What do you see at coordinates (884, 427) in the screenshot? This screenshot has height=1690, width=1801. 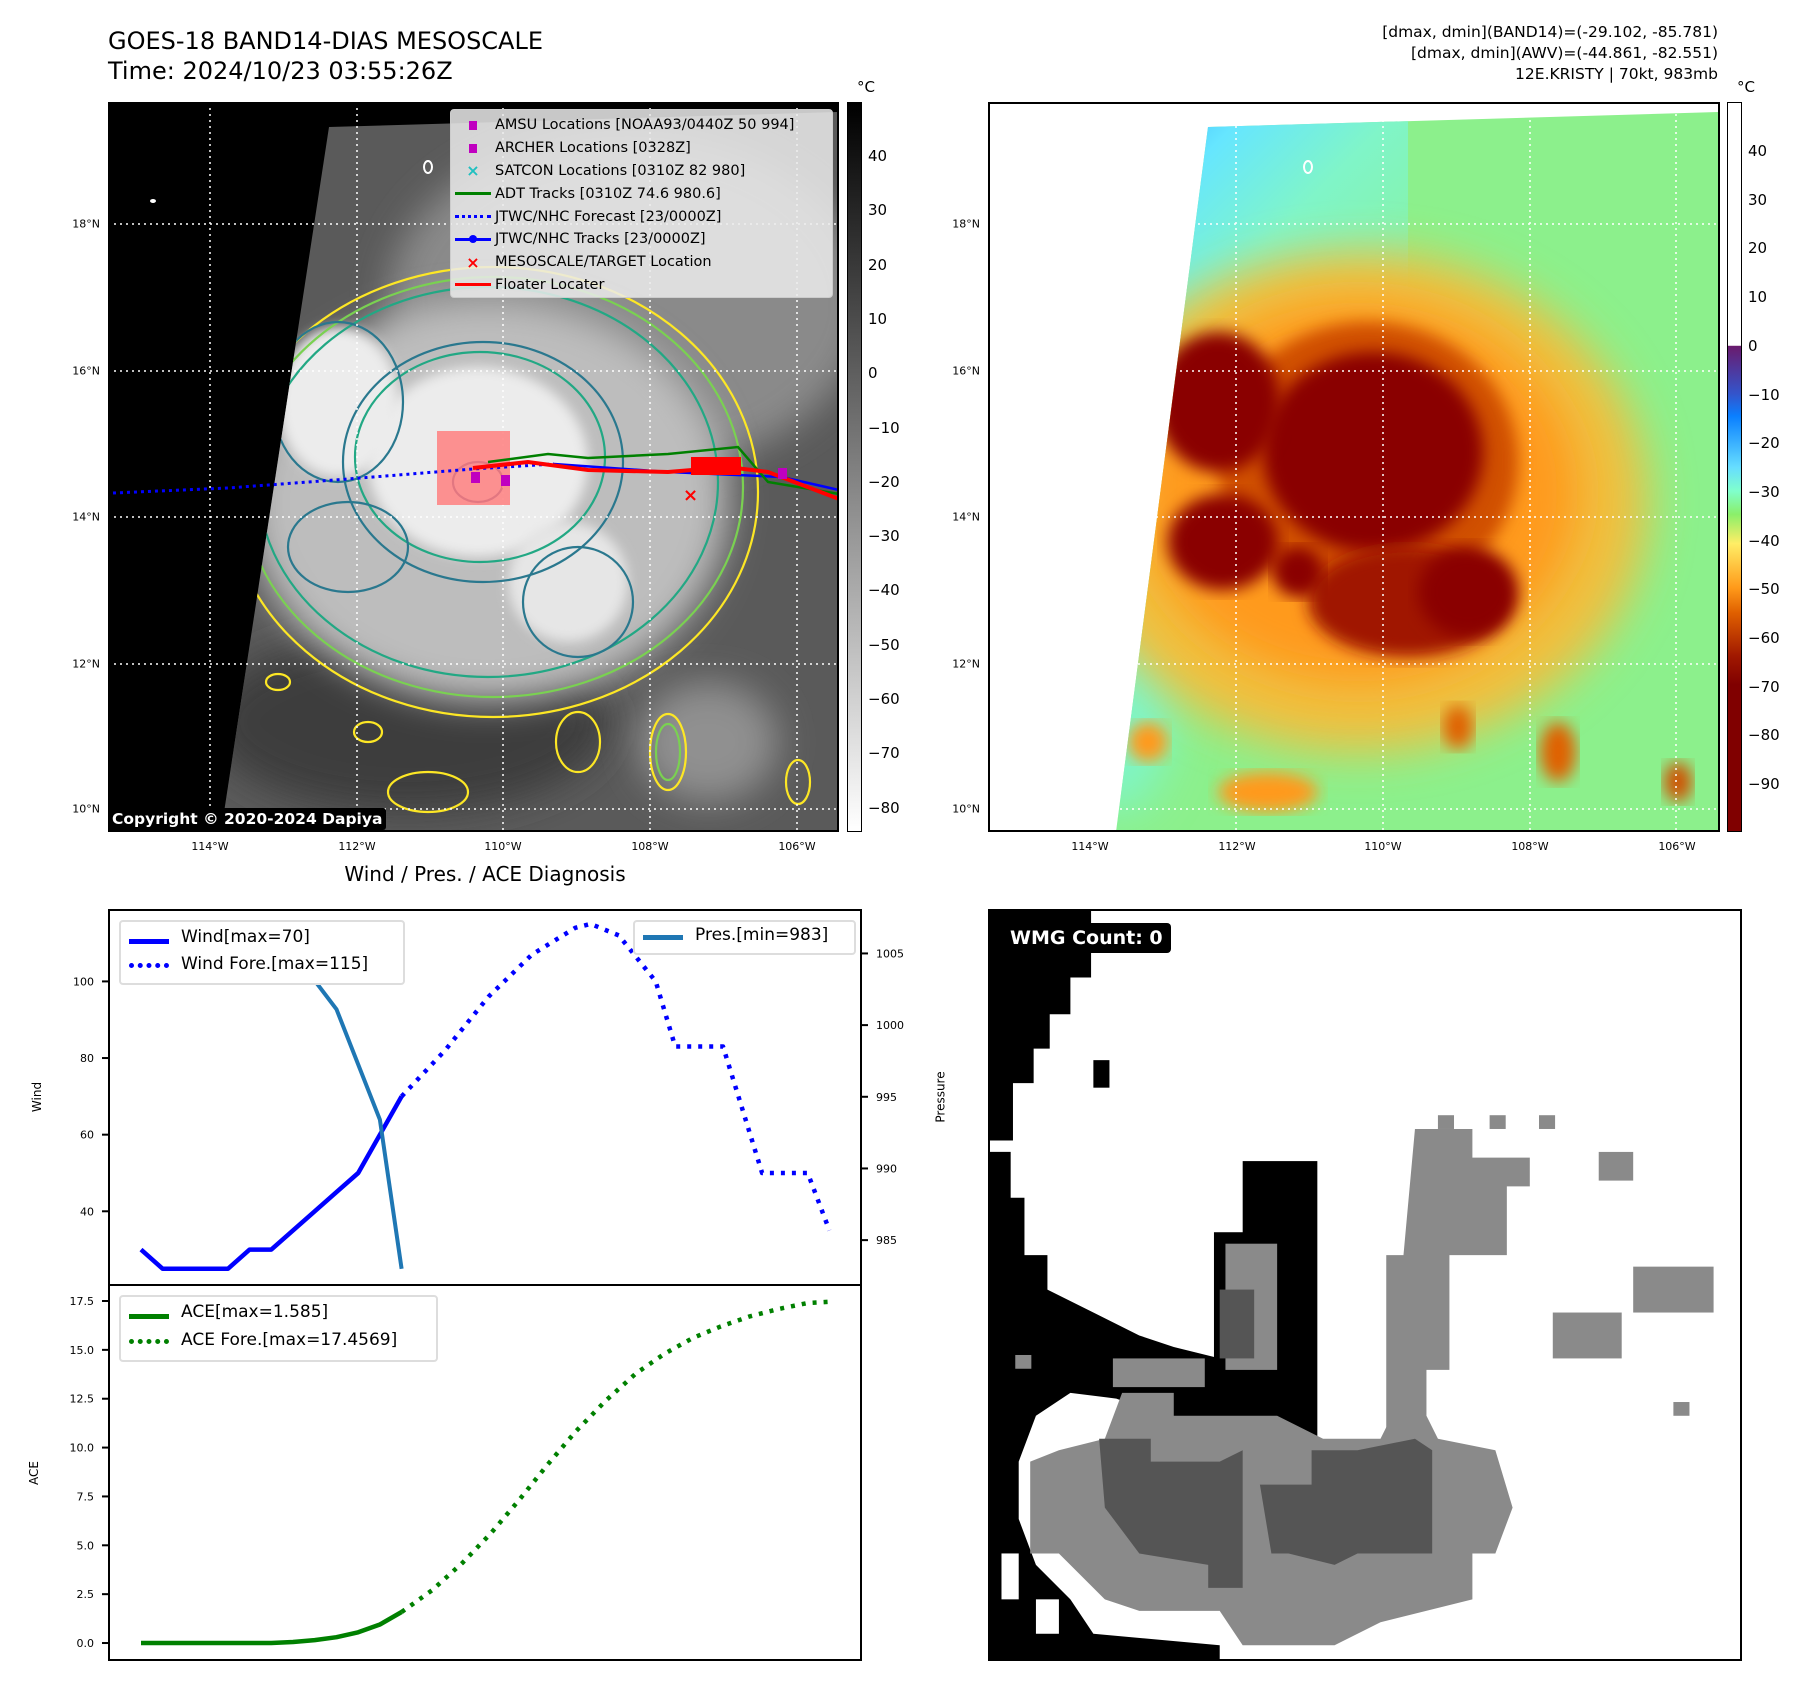 I see `ir-colorbar-tick: −10` at bounding box center [884, 427].